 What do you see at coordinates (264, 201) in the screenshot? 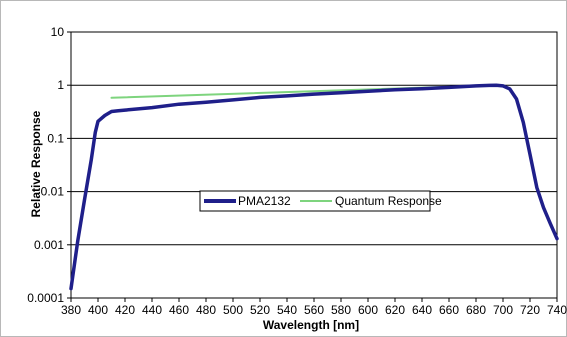
I see `legend-label-pma2132: PMA2132` at bounding box center [264, 201].